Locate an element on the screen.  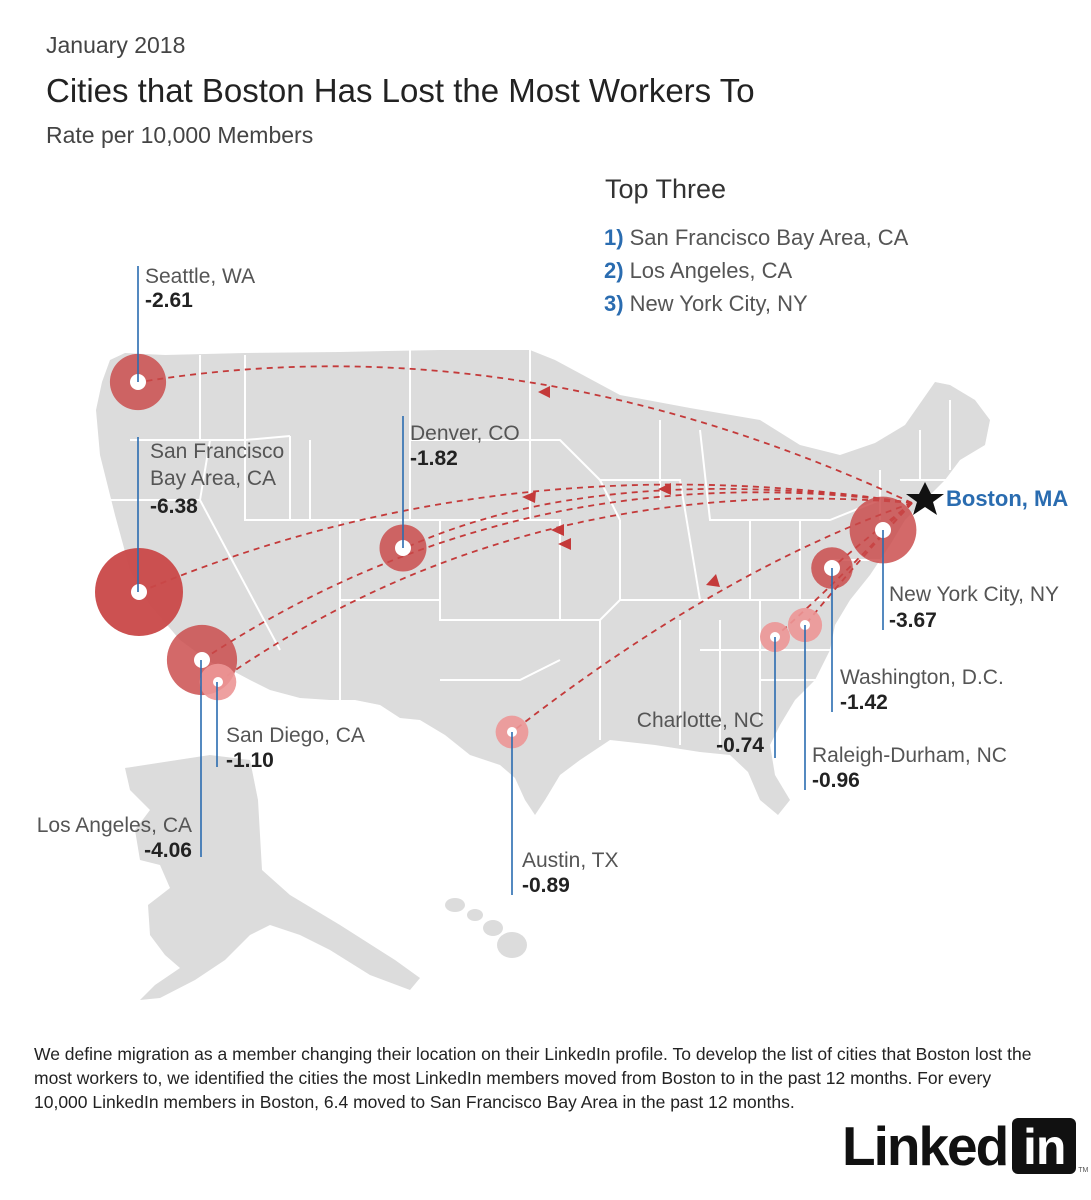
city-label-austin: Austin, TX is located at coordinates (570, 860).